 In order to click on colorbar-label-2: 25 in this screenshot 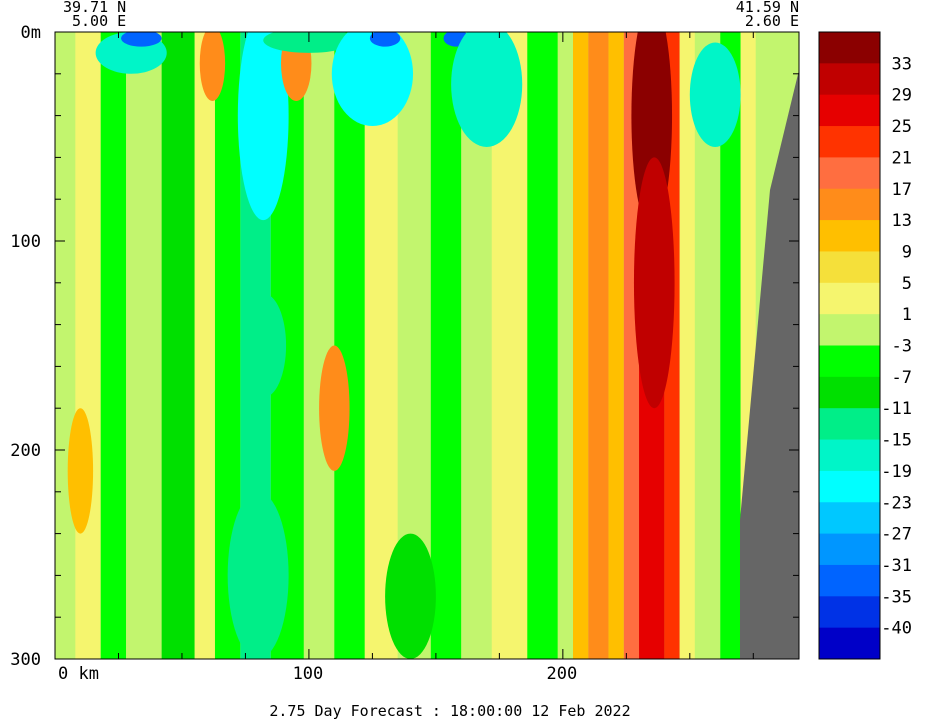, I will do `click(902, 127)`.